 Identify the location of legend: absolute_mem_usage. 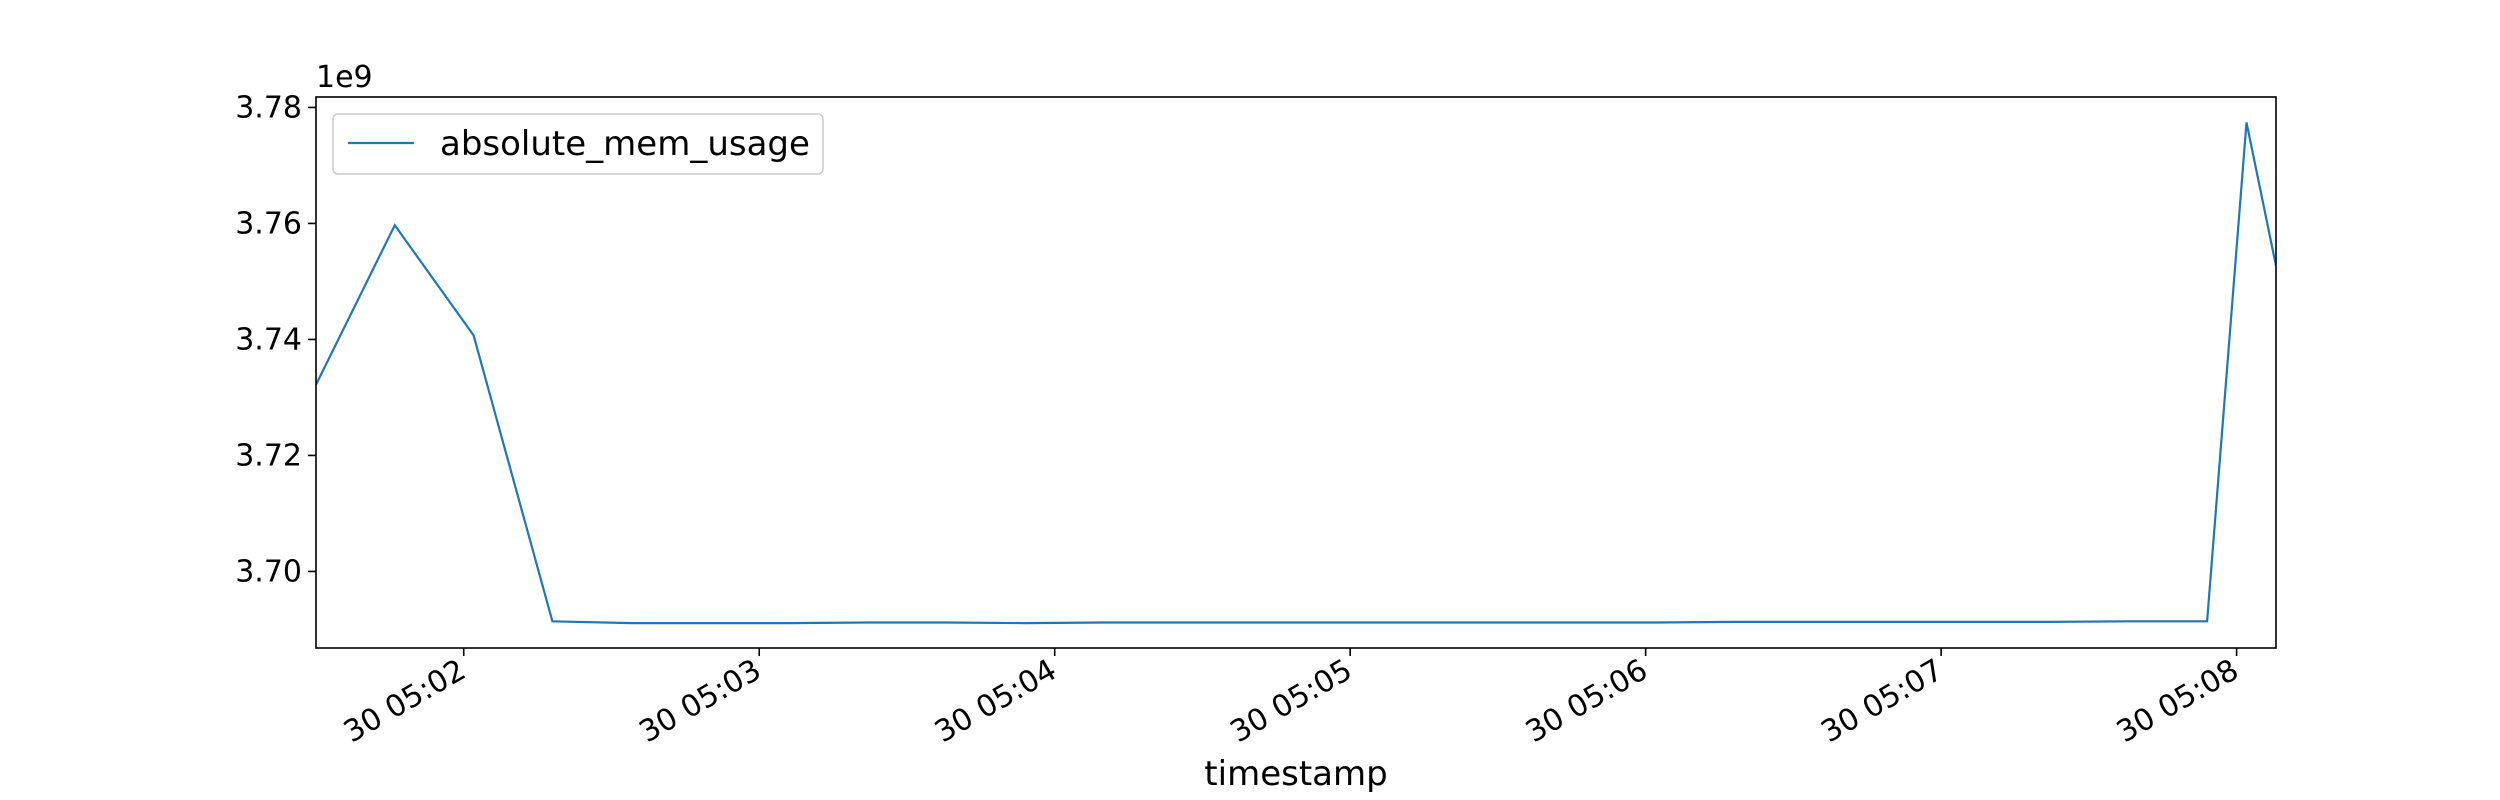
(578, 144).